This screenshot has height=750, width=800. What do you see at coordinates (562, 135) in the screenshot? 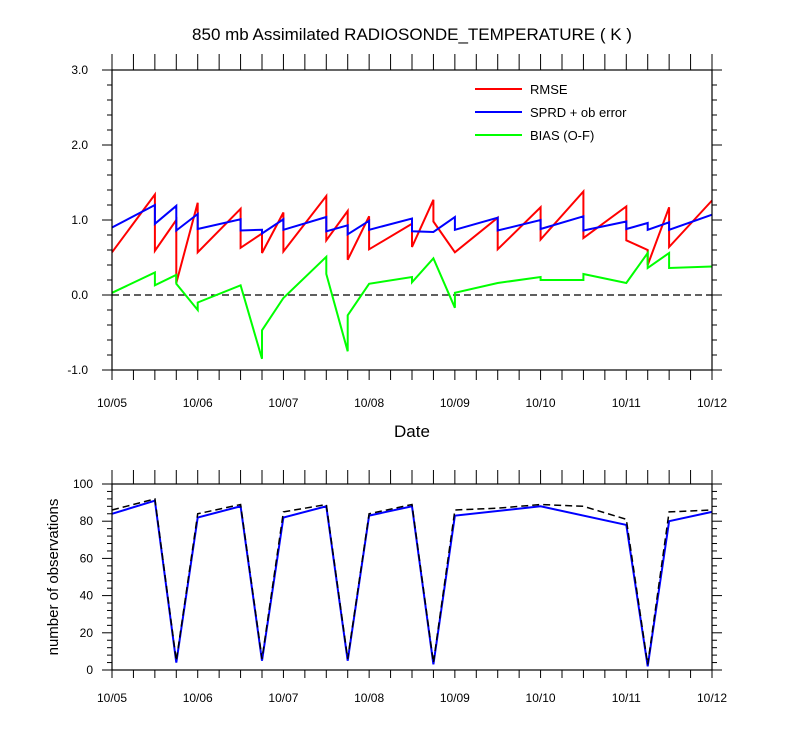
I see `legend-label: BIAS (O-F)` at bounding box center [562, 135].